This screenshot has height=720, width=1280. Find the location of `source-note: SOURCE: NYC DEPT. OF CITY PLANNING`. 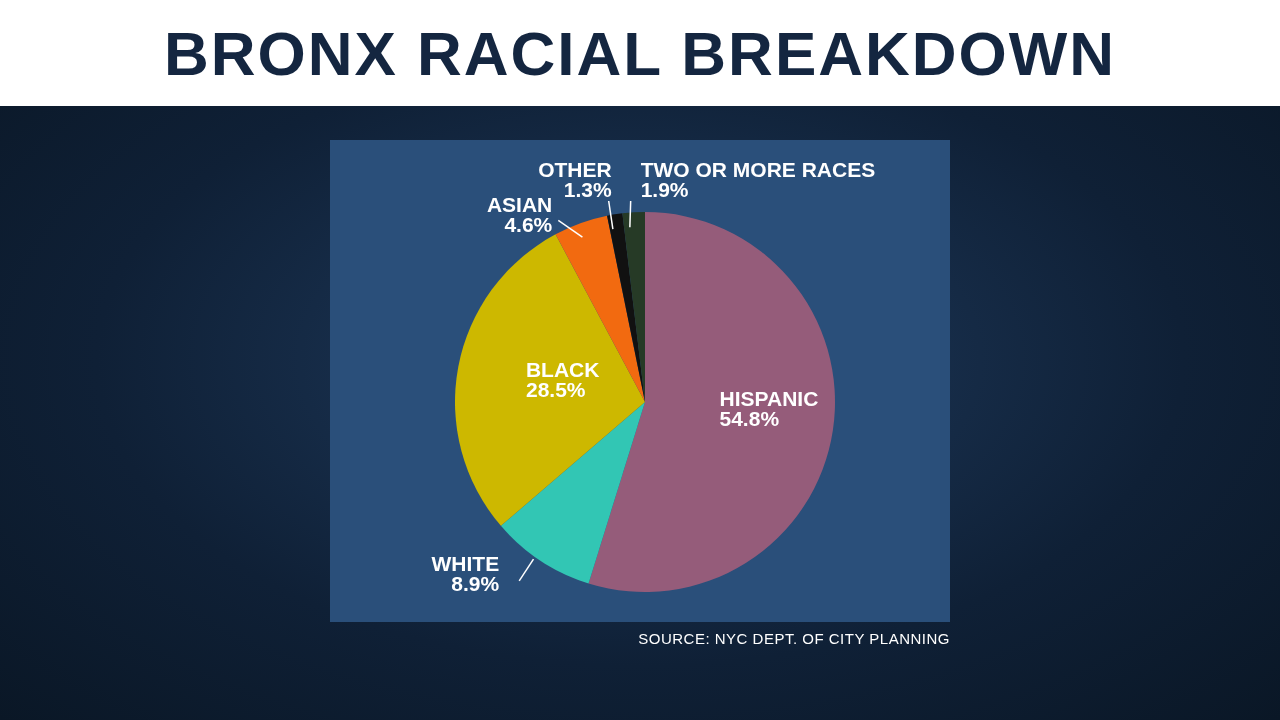

source-note: SOURCE: NYC DEPT. OF CITY PLANNING is located at coordinates (794, 638).